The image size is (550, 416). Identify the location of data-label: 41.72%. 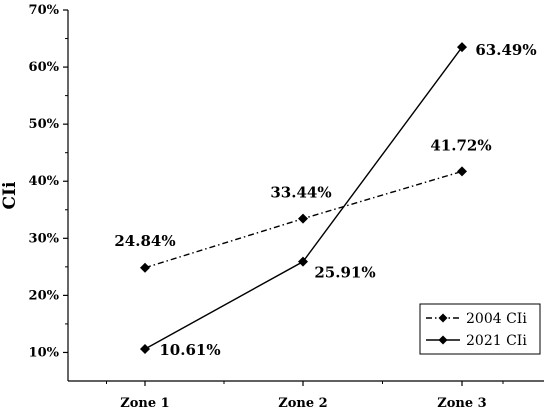
(460, 145).